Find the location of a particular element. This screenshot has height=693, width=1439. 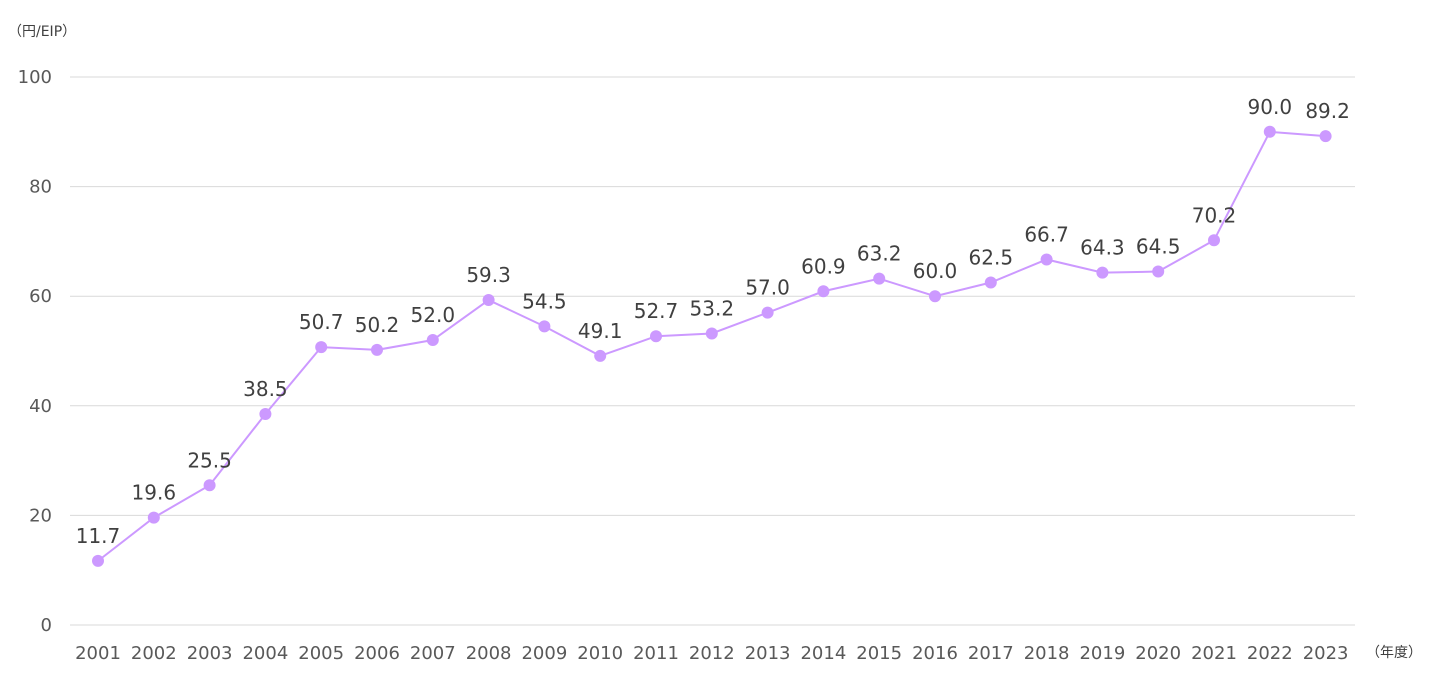

data-label: 63.2 is located at coordinates (879, 254).